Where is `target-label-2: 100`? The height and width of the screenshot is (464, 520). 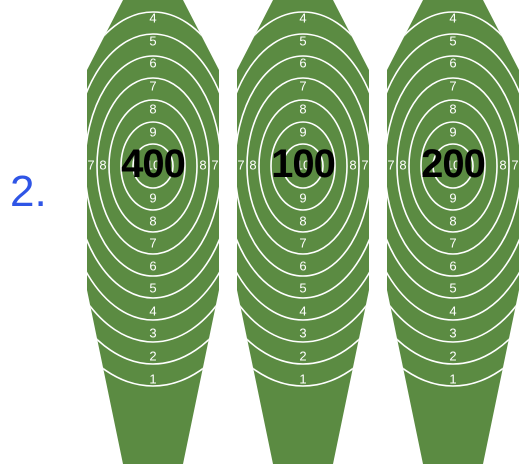
target-label-2: 100 is located at coordinates (303, 164).